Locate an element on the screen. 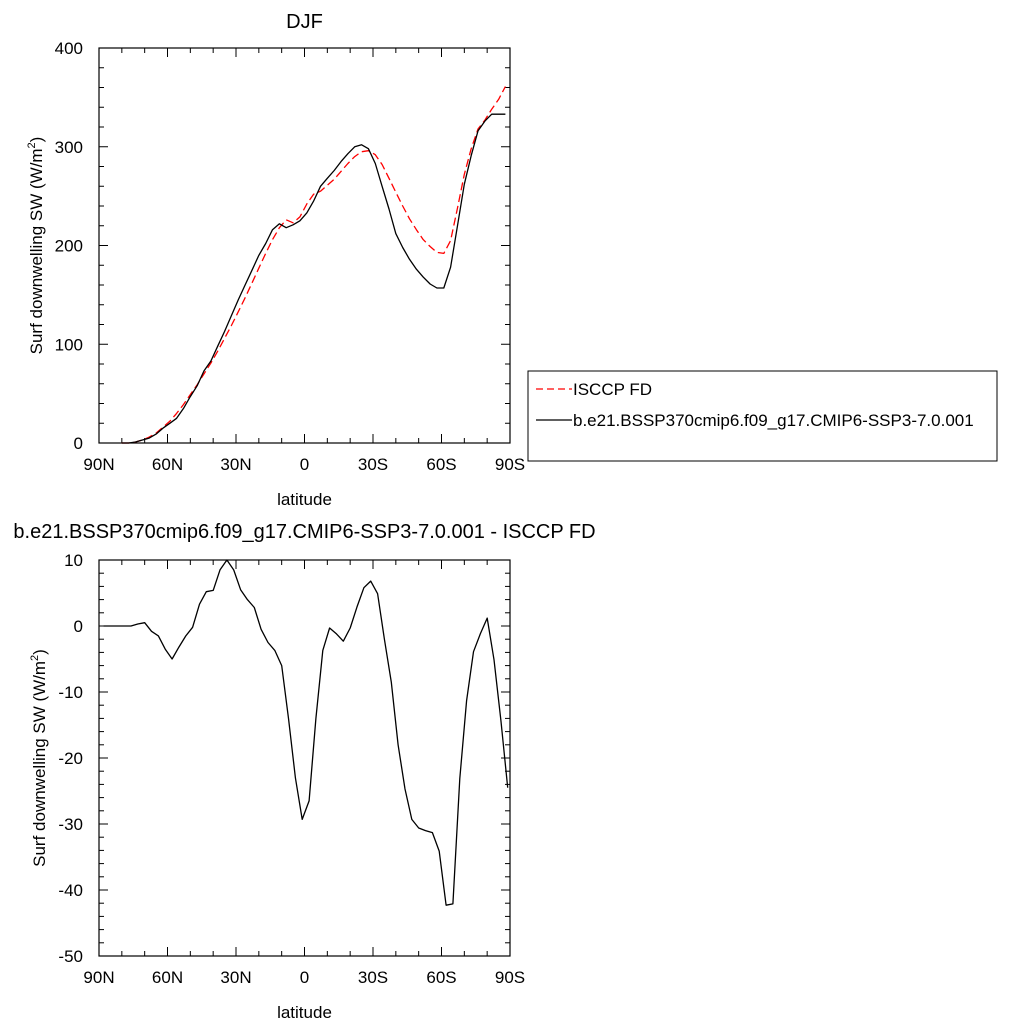 This screenshot has width=1024, height=1024. legend-label-0: ISCCP FD is located at coordinates (612, 389).